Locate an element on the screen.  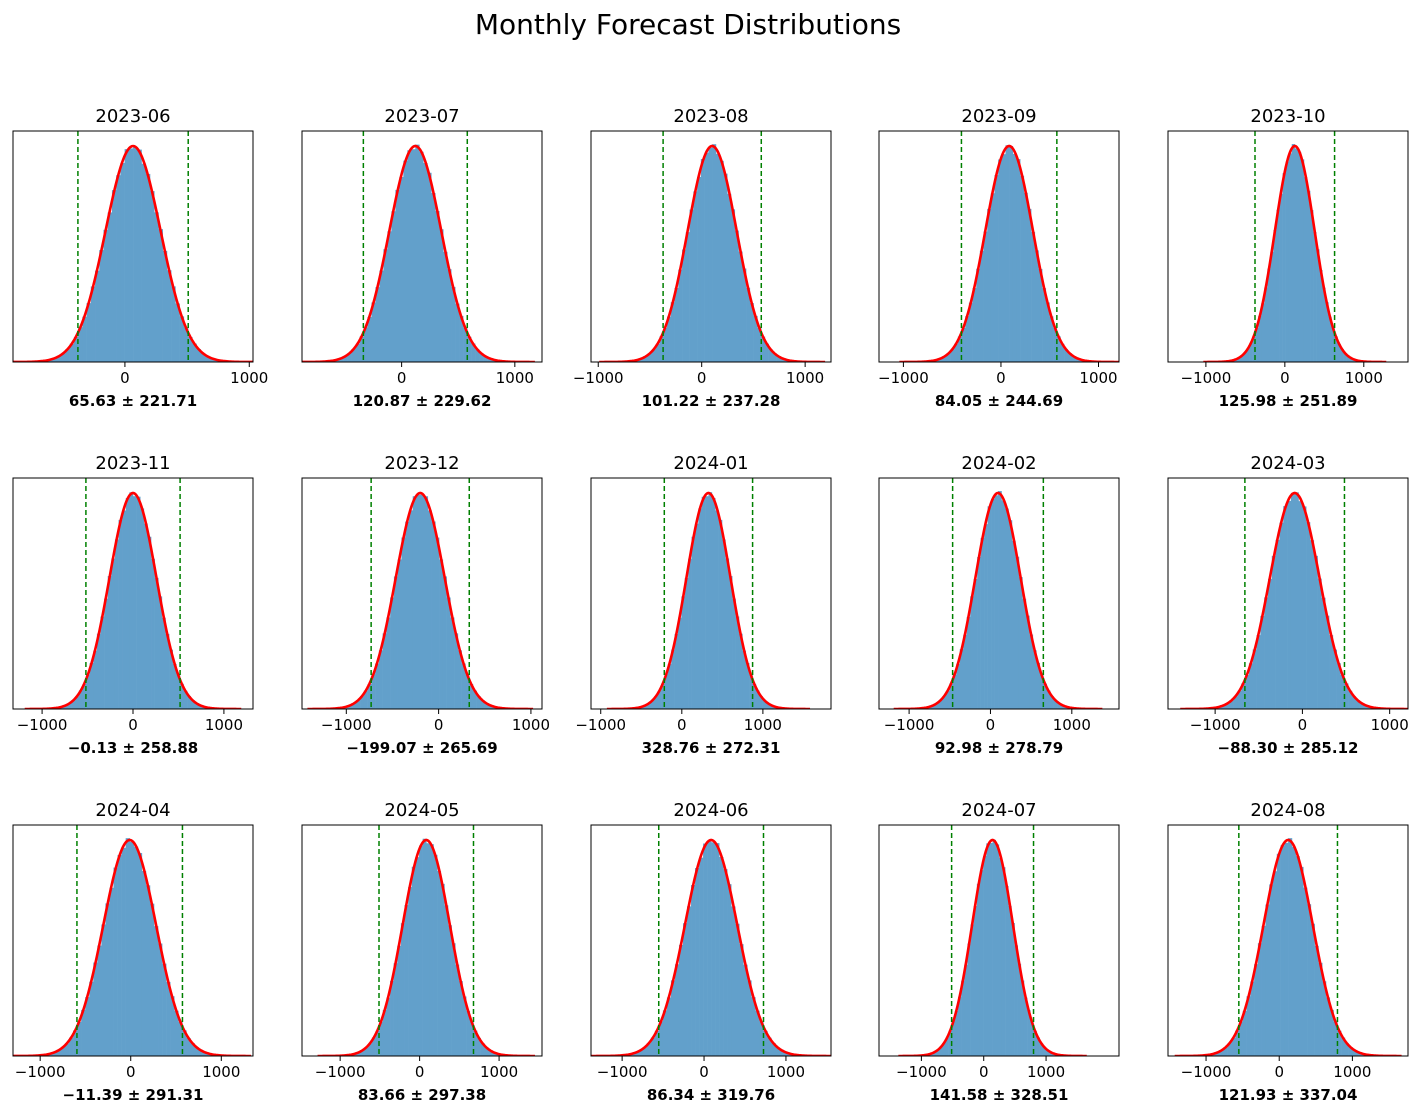
subplot-title: 2024-04 is located at coordinates (132, 810).